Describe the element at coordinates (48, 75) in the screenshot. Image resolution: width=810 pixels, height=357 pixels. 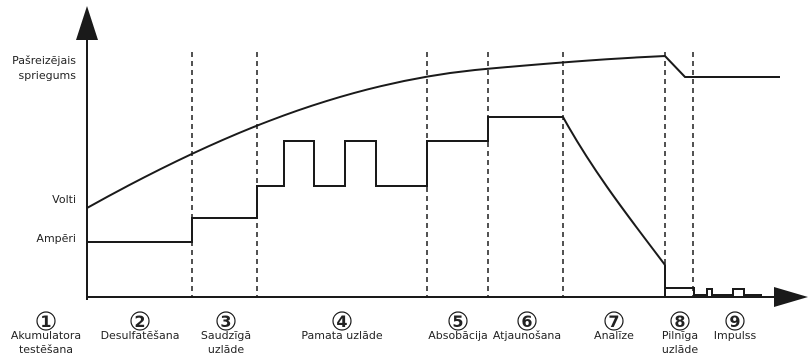
I see `voltage-label-line2: spriegums` at that location.